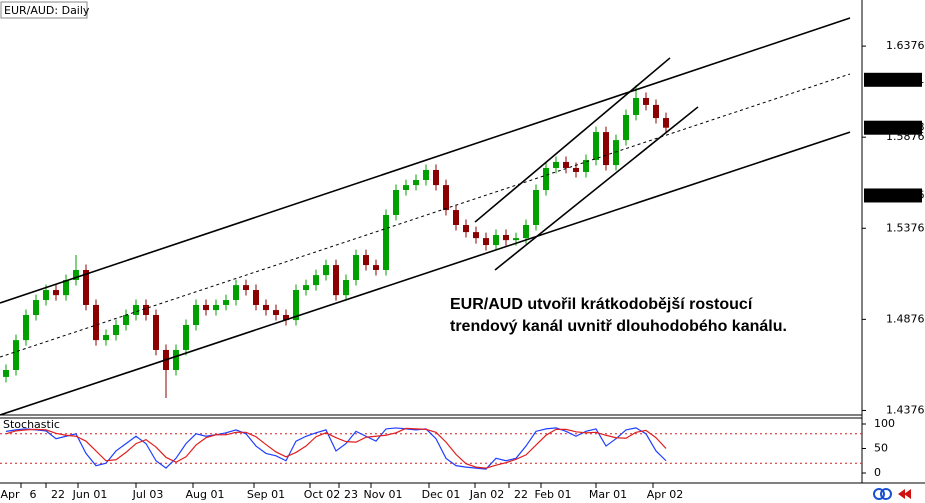 The width and height of the screenshot is (925, 503). I want to click on x-tick-label: Jul 03, so click(148, 494).